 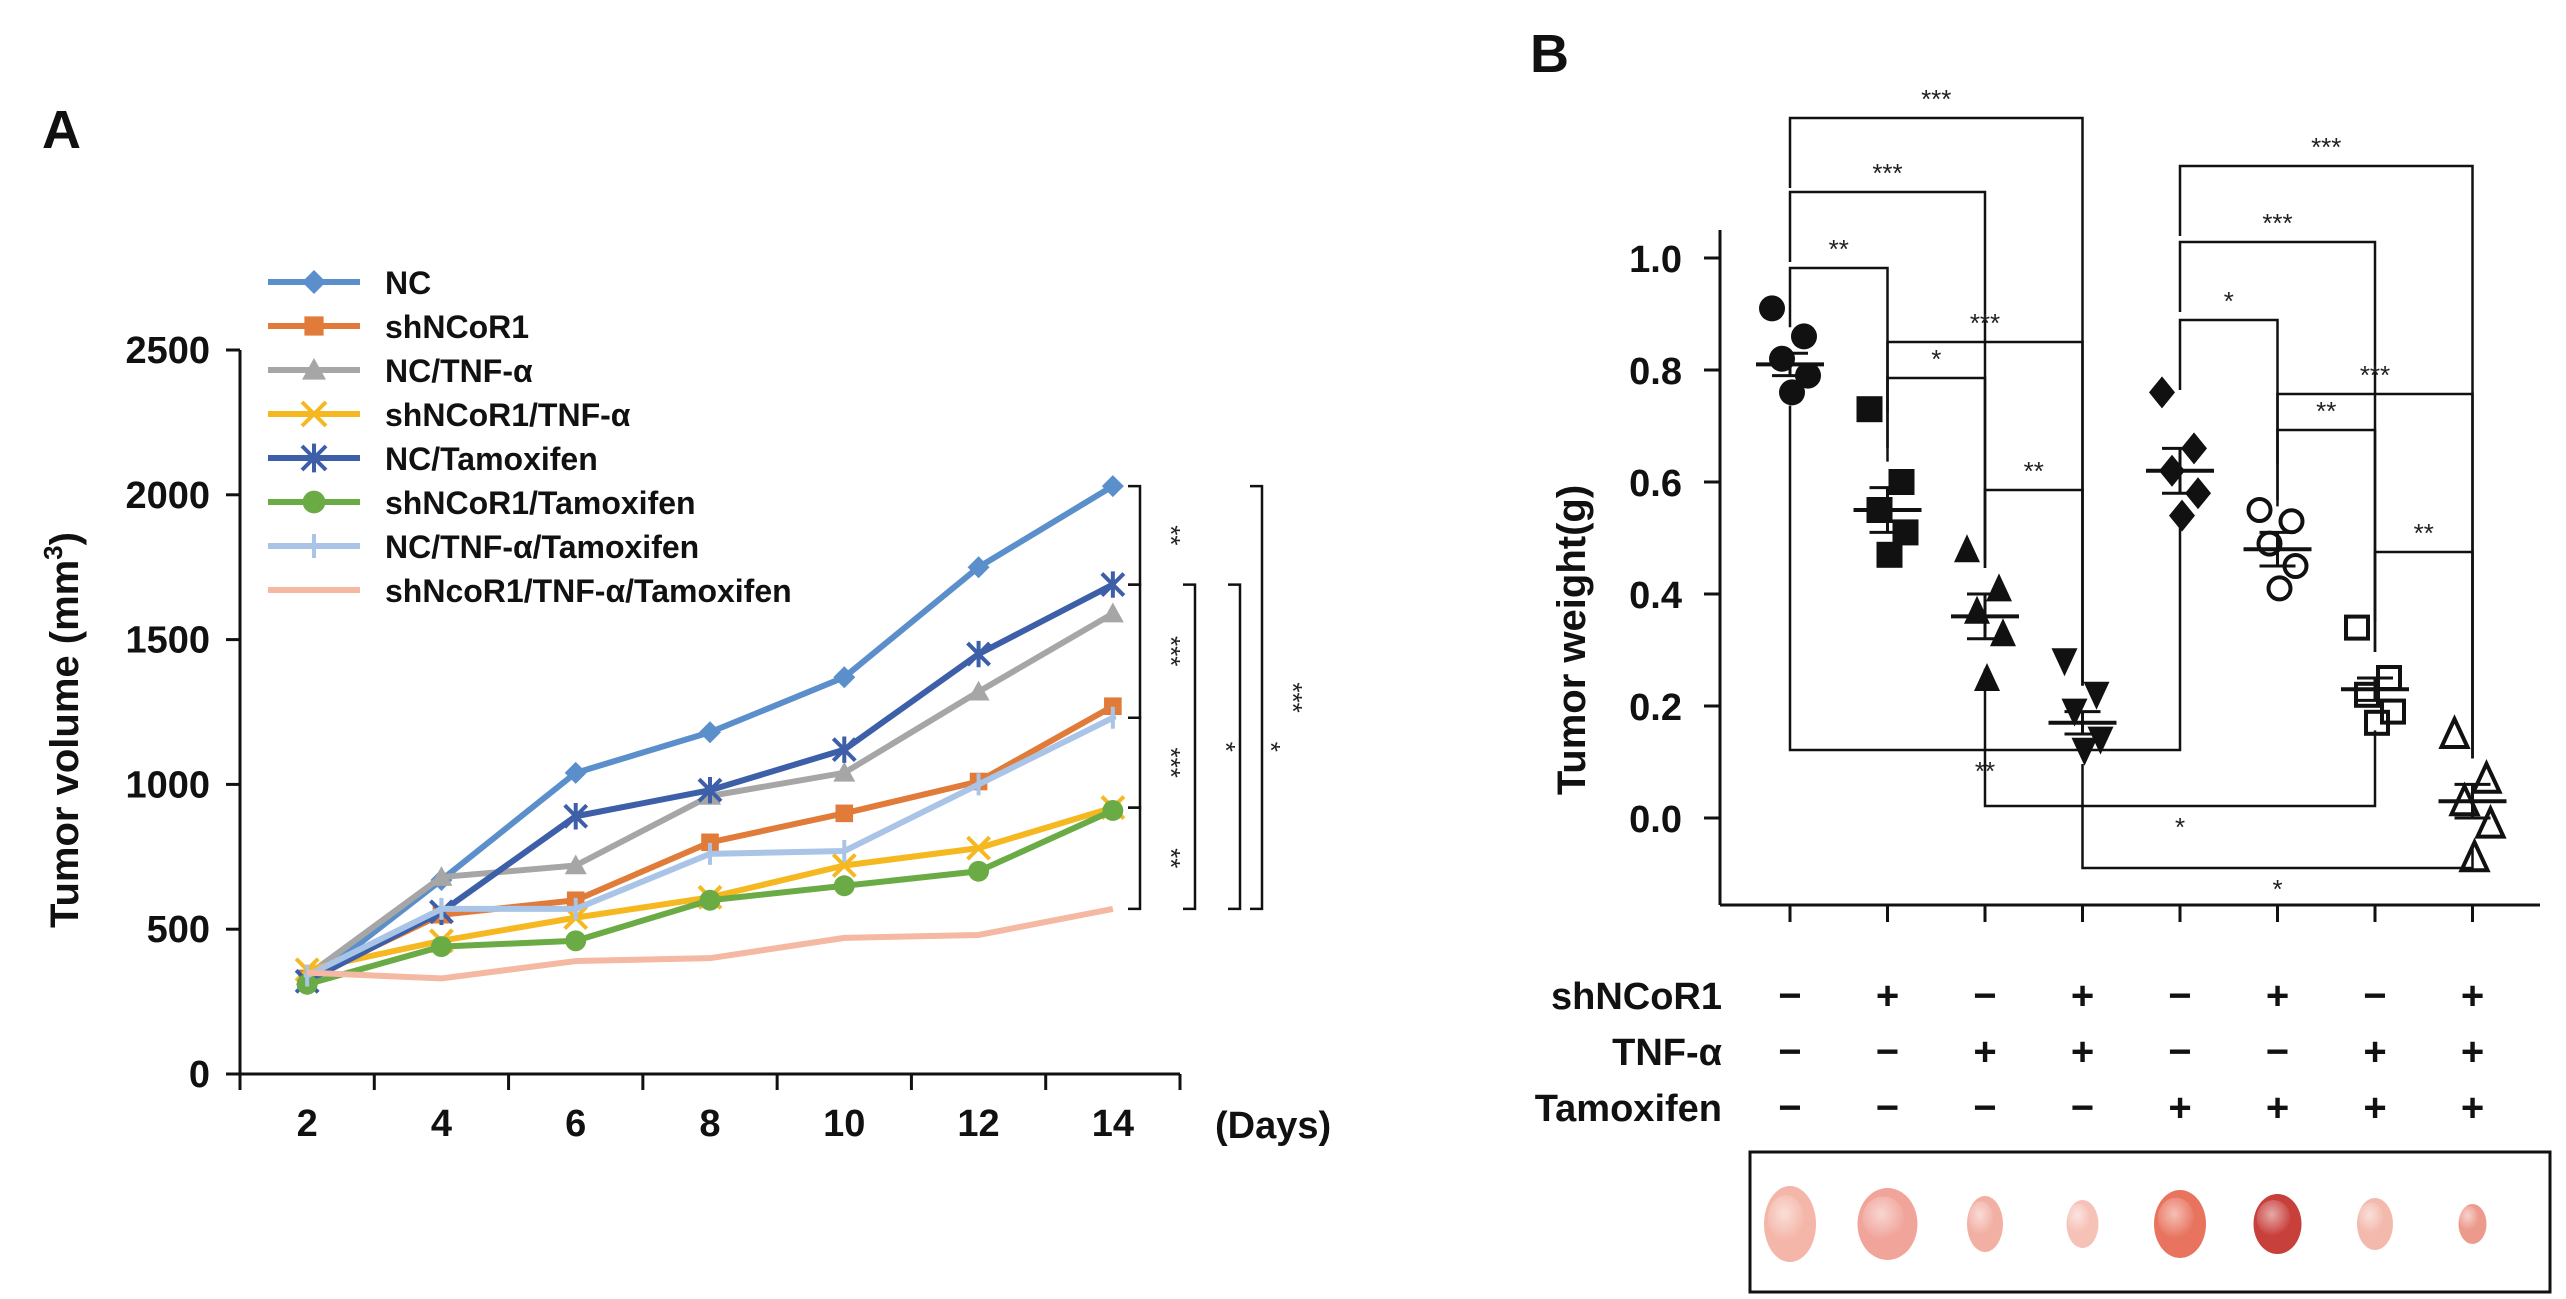 What do you see at coordinates (2150, 1222) in the screenshot?
I see `panel-b-tumor-photo` at bounding box center [2150, 1222].